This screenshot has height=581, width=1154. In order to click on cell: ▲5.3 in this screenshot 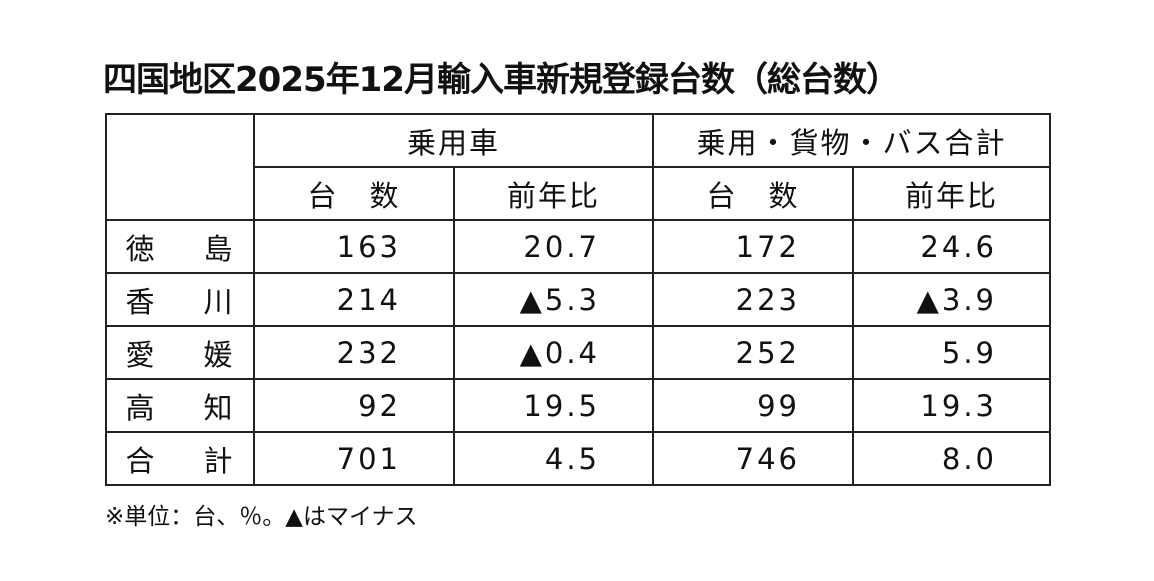, I will do `click(553, 299)`.